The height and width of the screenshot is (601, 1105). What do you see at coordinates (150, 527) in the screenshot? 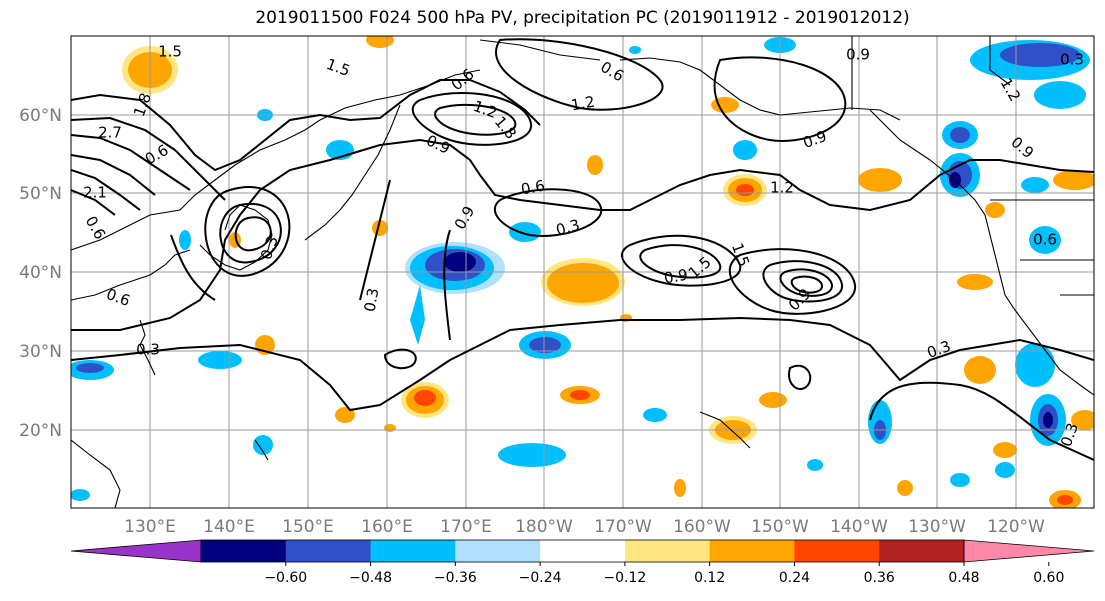
I see `lon-label: 130°E` at bounding box center [150, 527].